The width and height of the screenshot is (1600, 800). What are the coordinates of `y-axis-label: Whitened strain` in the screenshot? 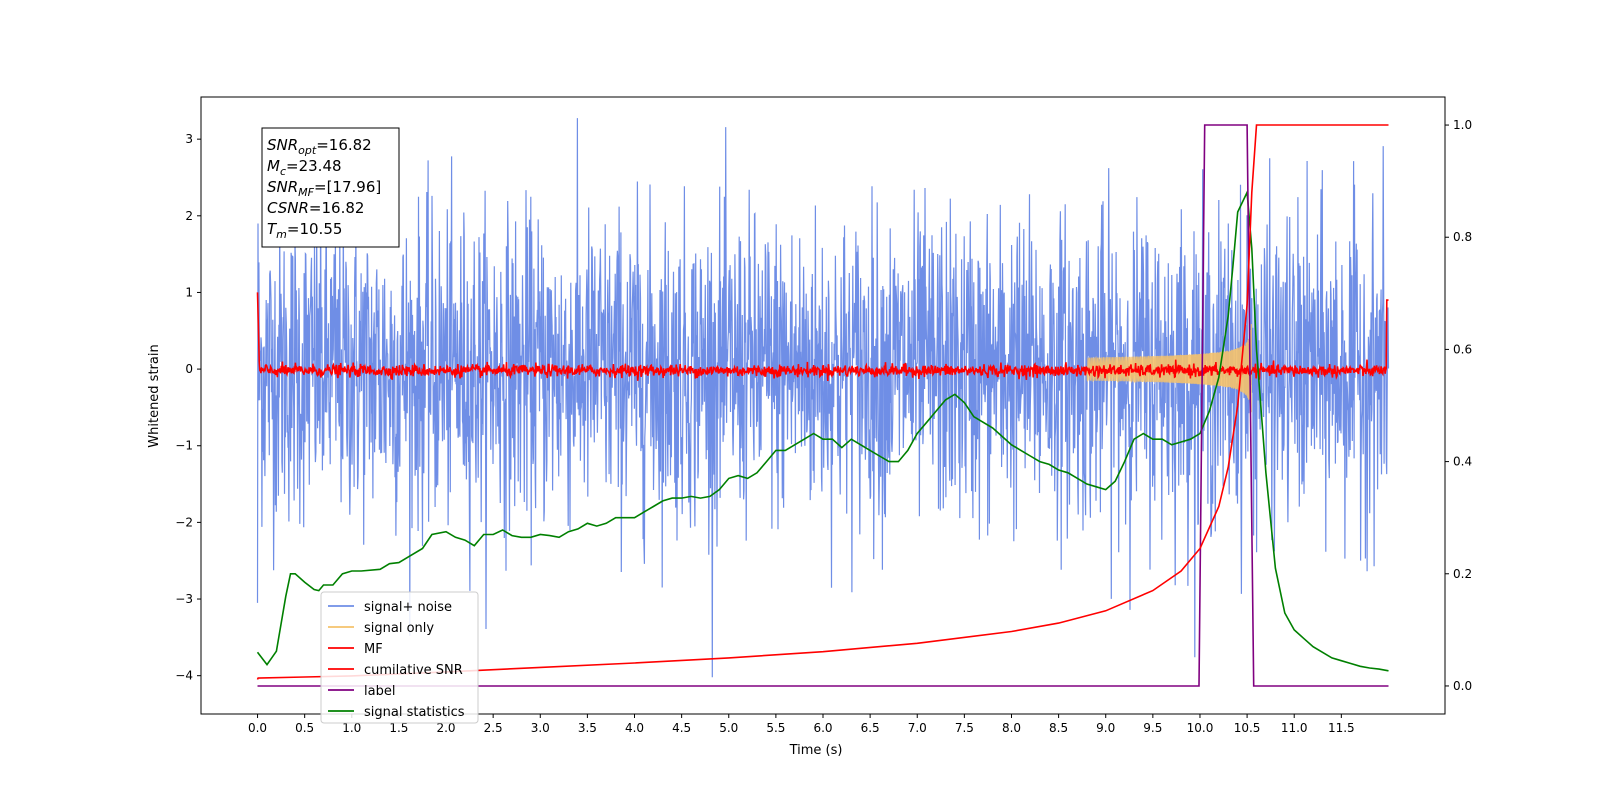 It's located at (154, 395).